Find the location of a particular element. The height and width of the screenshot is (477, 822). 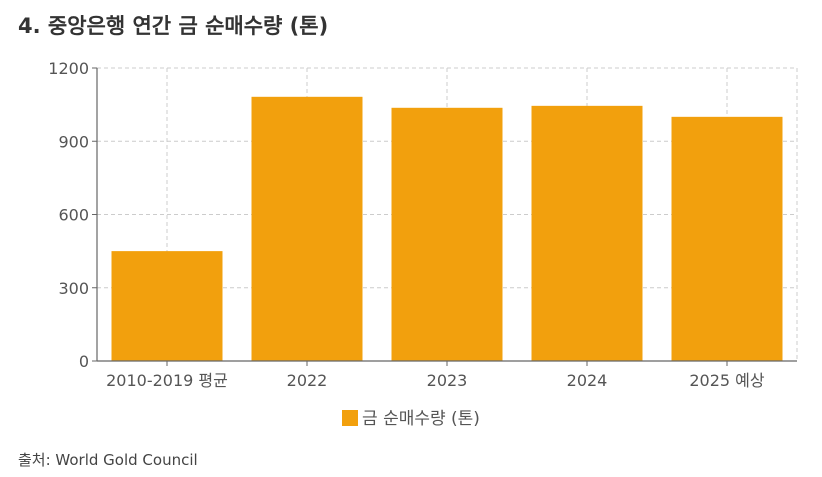

y-tick-label: 1200 is located at coordinates (68, 68).